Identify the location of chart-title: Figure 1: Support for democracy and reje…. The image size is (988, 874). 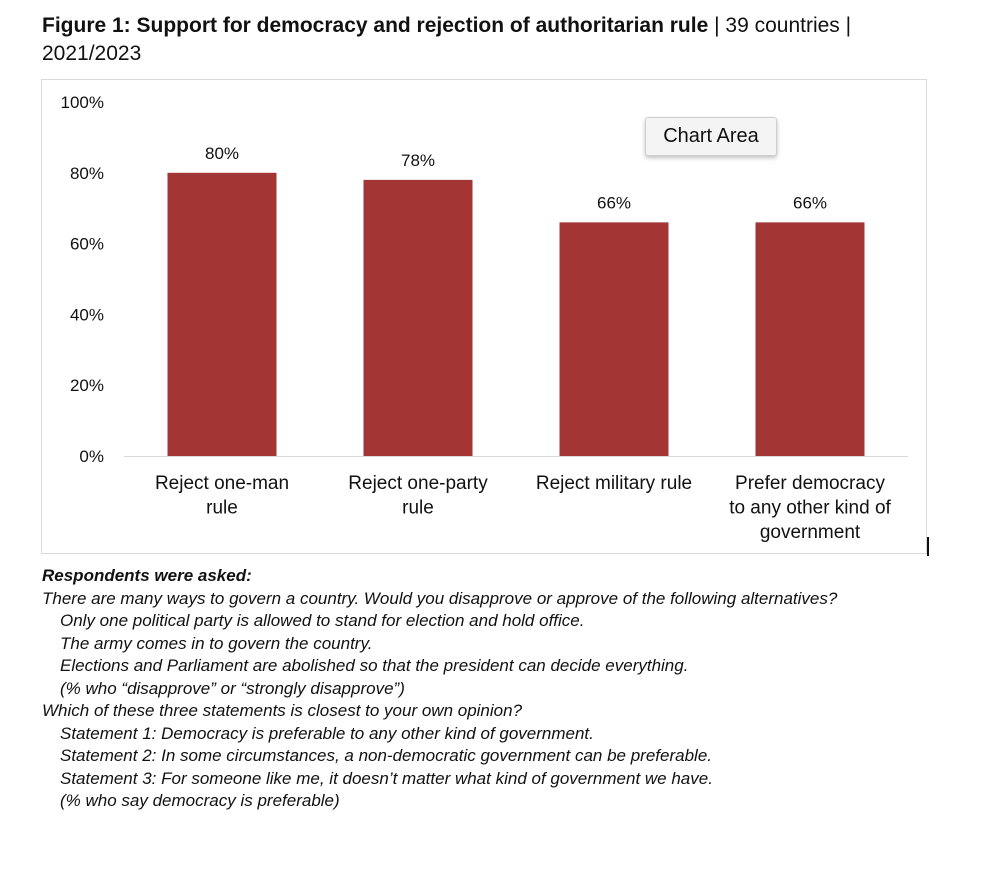
(492, 40).